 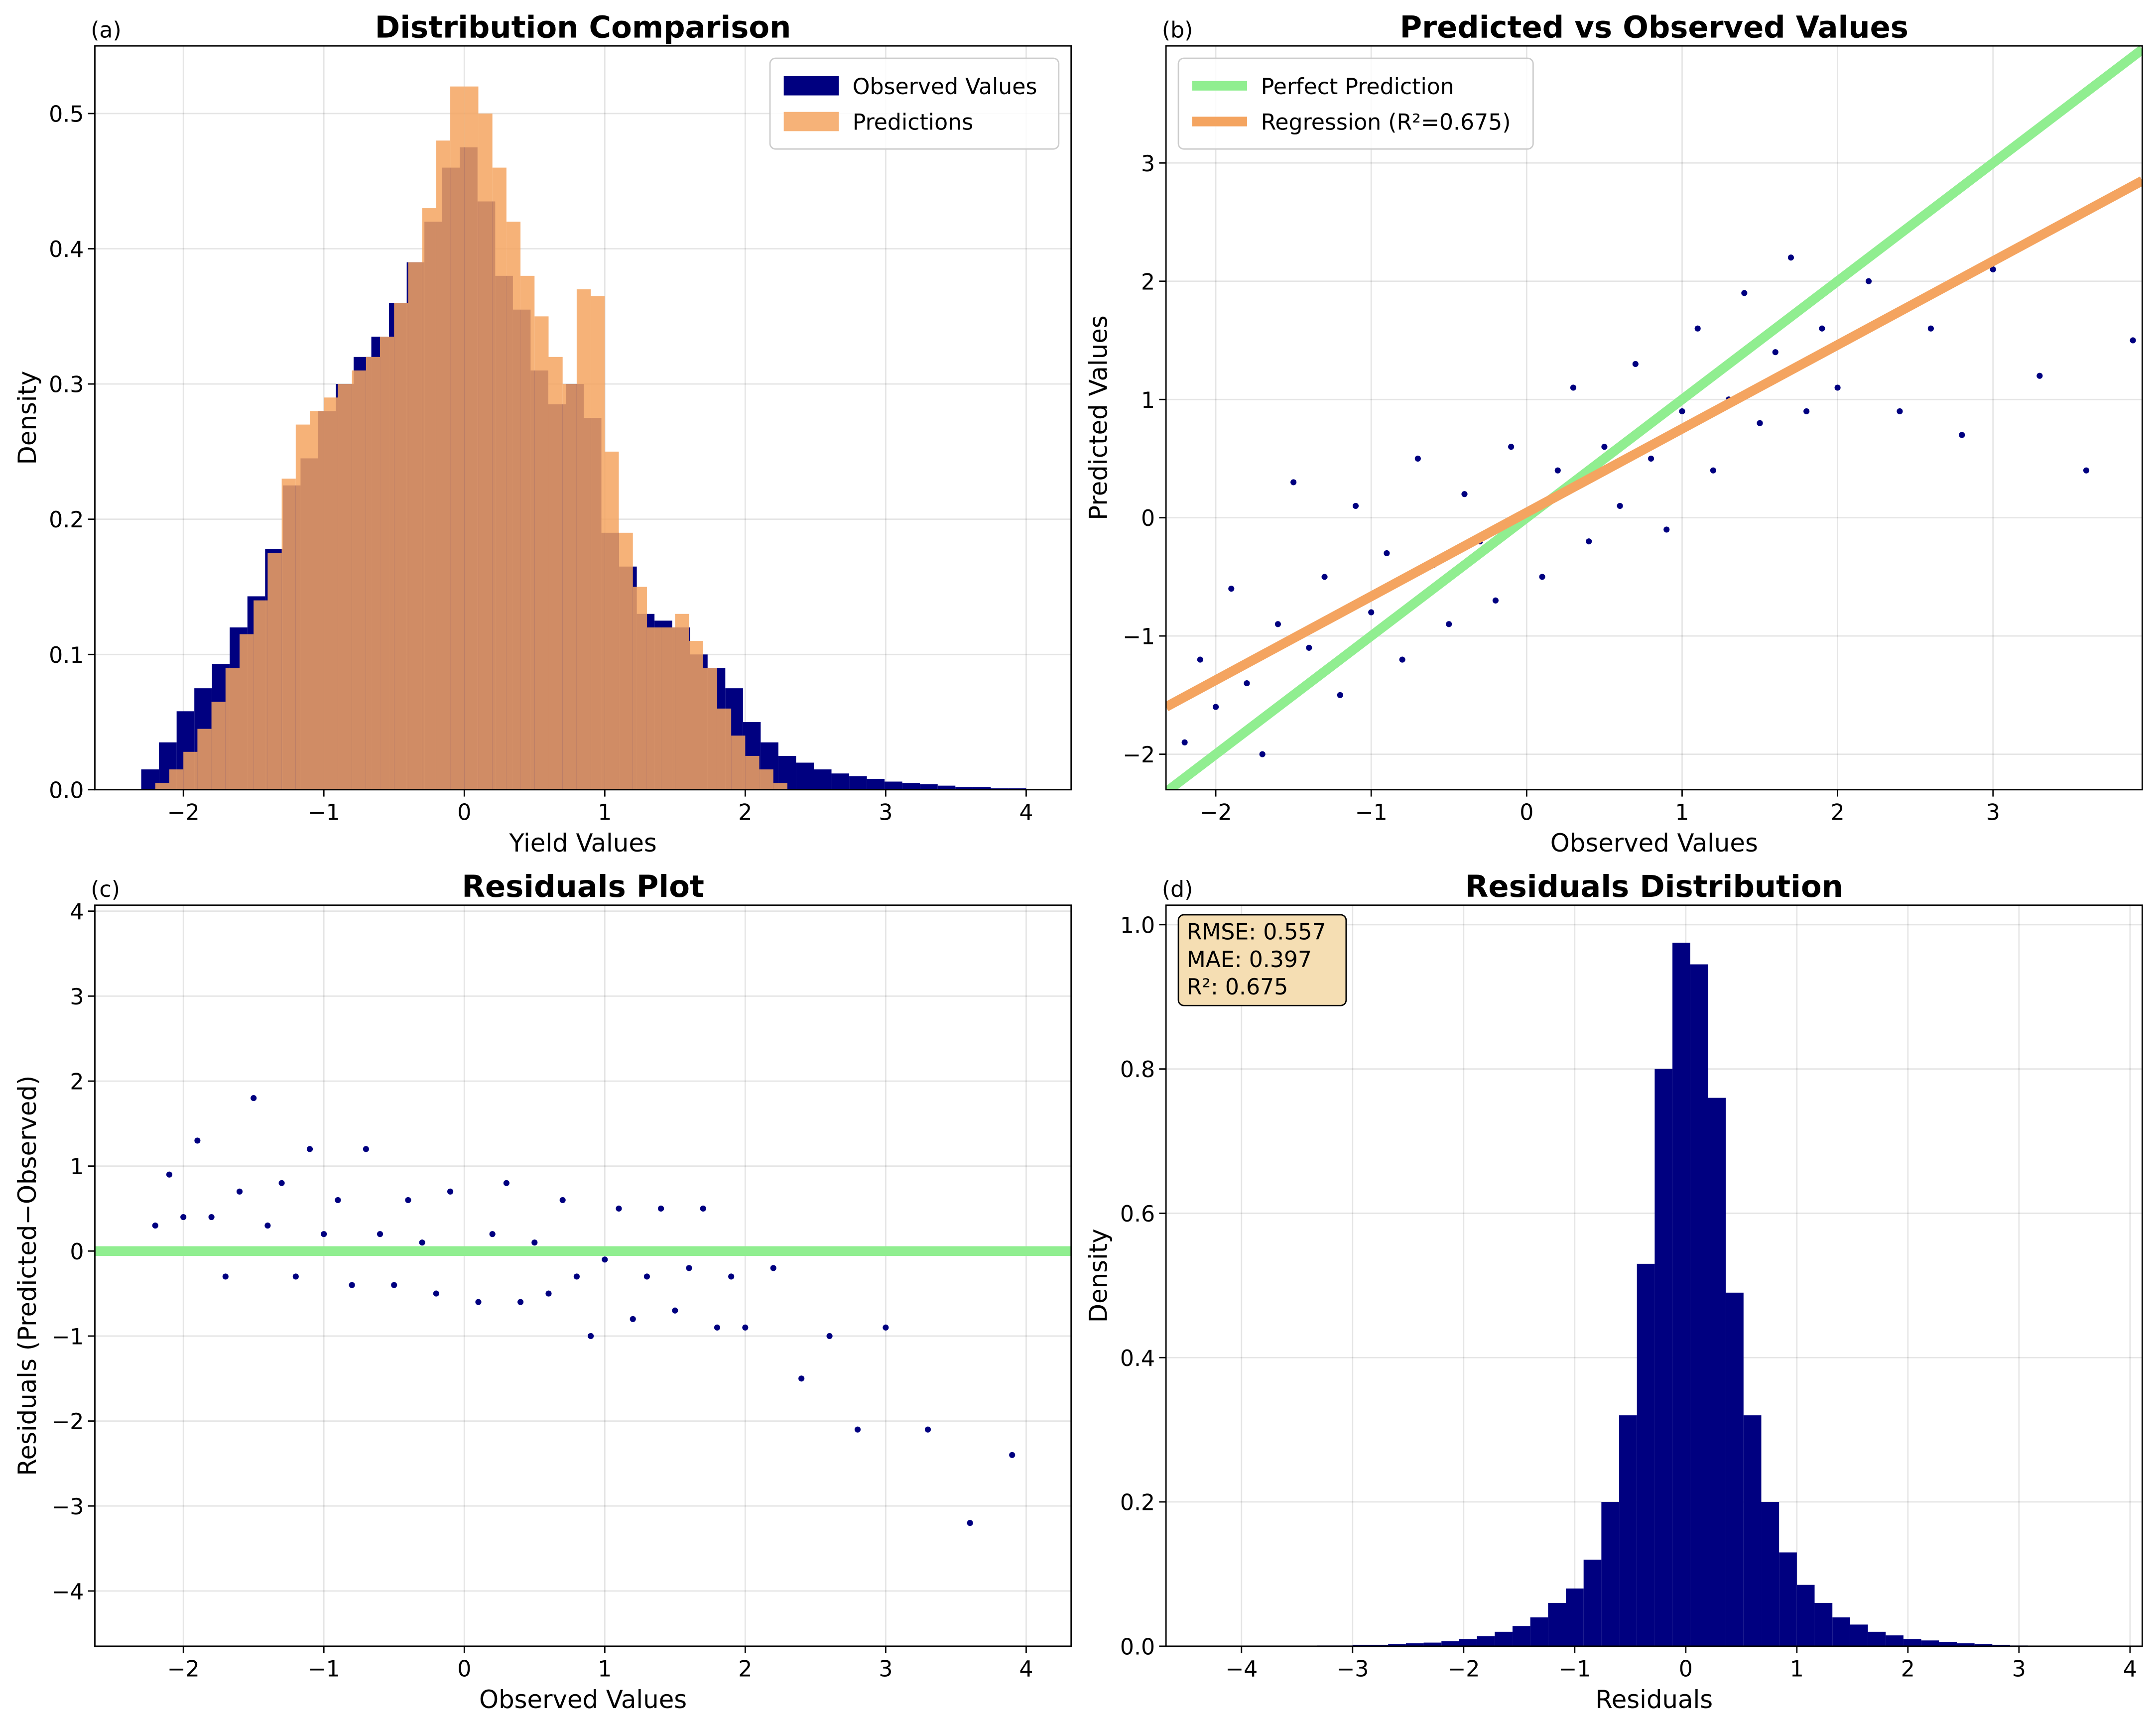 What do you see at coordinates (77, 912) in the screenshot?
I see `y-tick-label: 4` at bounding box center [77, 912].